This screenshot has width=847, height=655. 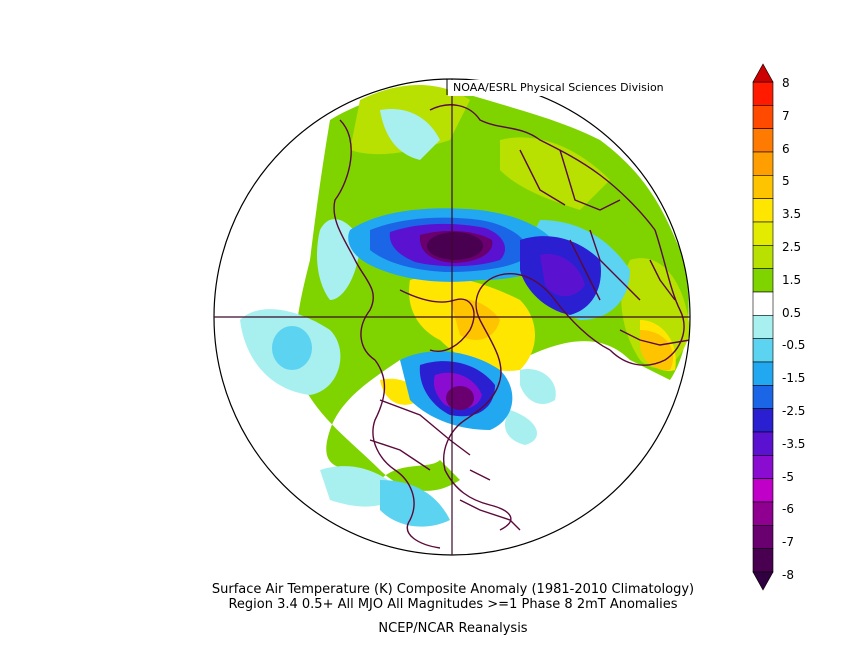 What do you see at coordinates (788, 509) in the screenshot?
I see `colorbar-tick-label: -6` at bounding box center [788, 509].